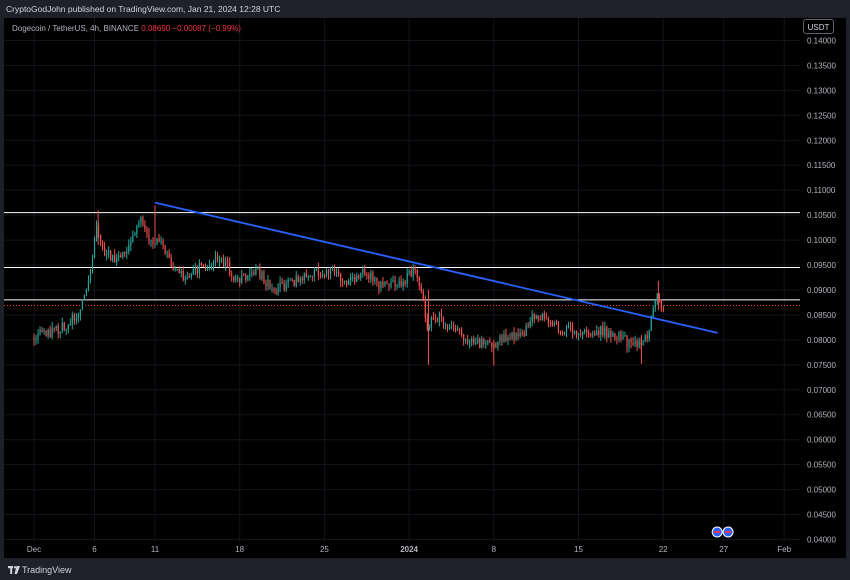  What do you see at coordinates (717, 532) in the screenshot?
I see `event-marker-flag` at bounding box center [717, 532].